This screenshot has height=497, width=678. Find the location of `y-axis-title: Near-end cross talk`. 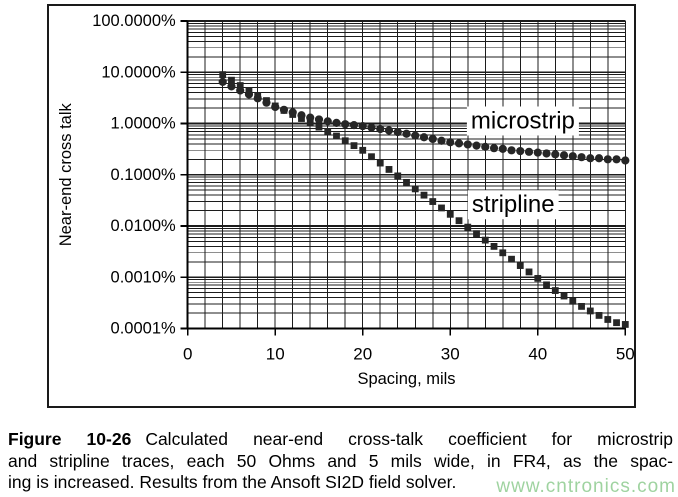

y-axis-title: Near-end cross talk is located at coordinates (66, 174).